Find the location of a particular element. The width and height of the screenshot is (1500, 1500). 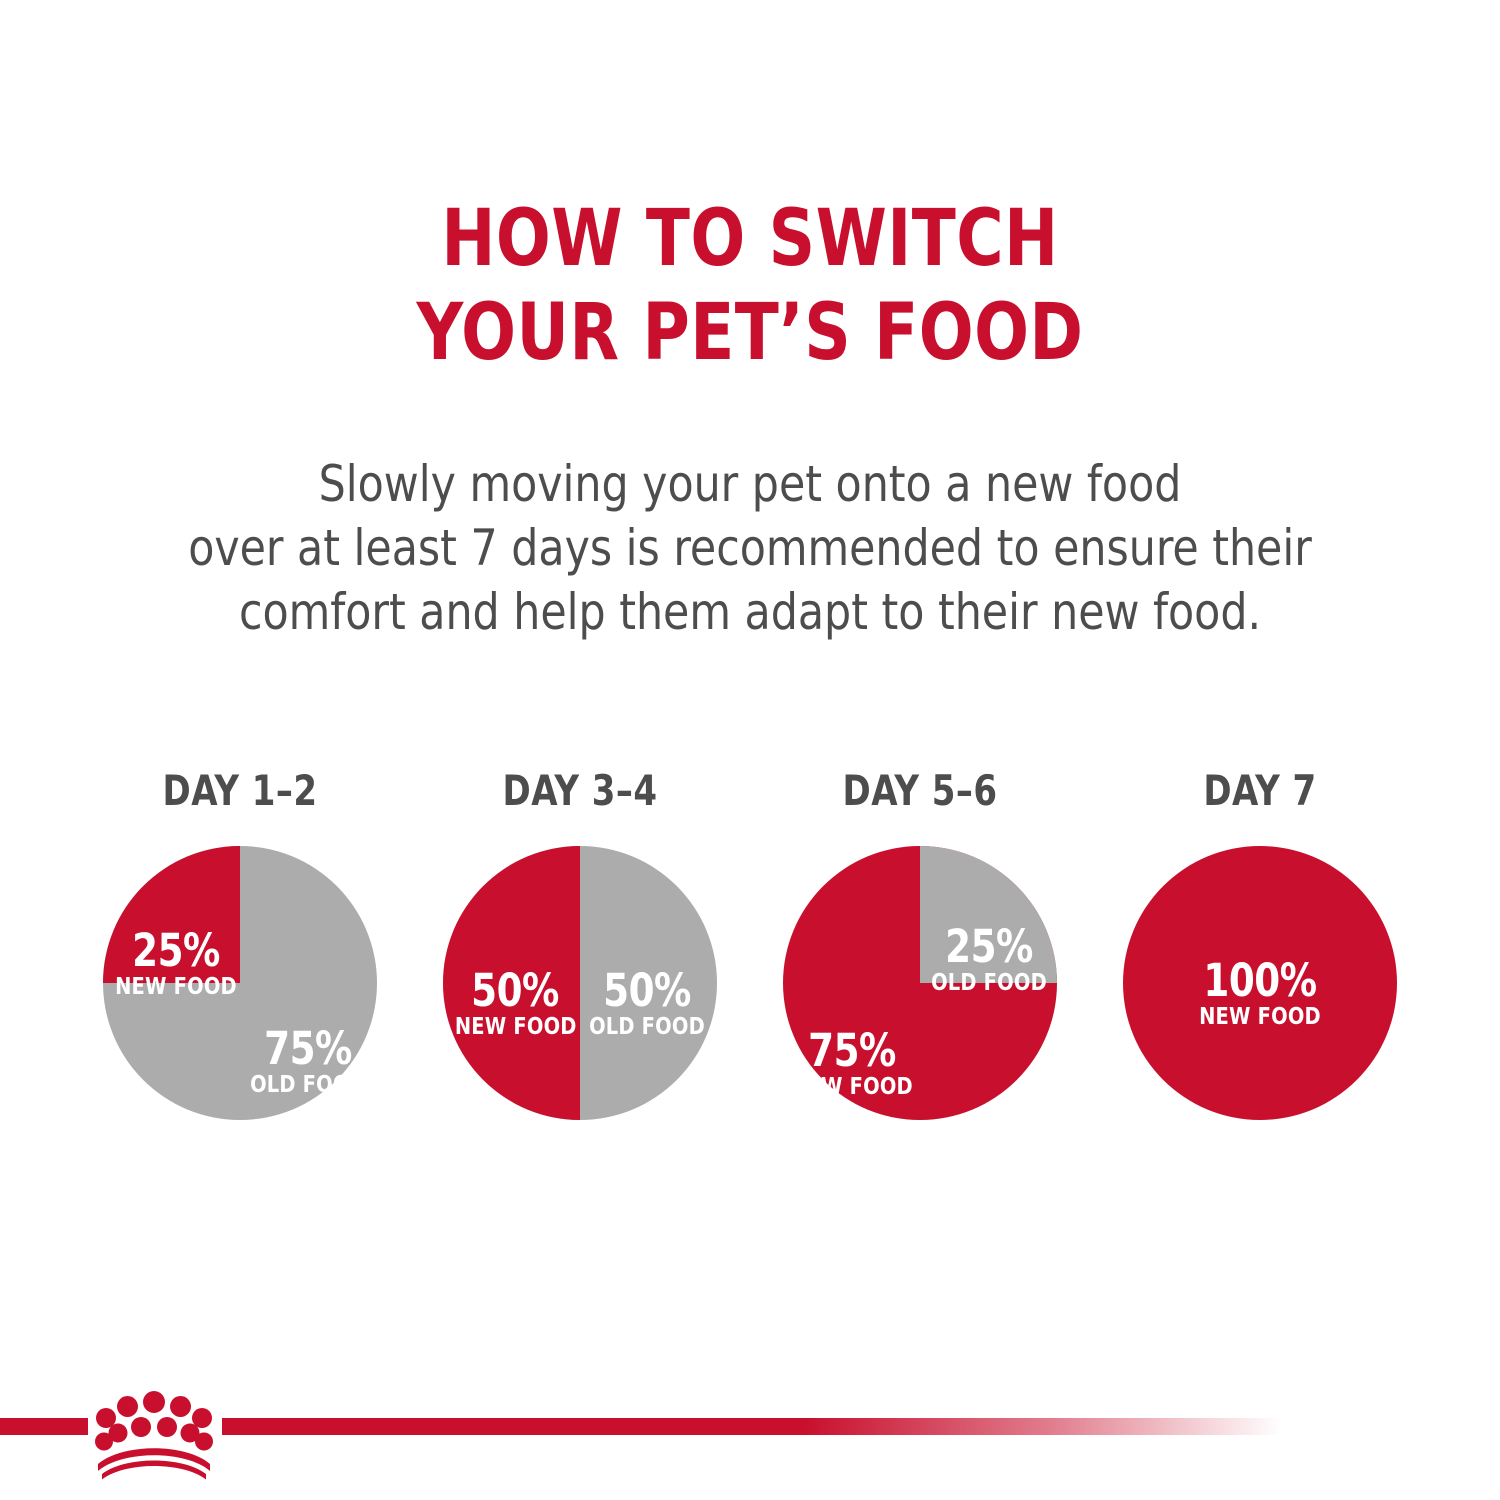

day-label-7: DAY 7 is located at coordinates (1260, 790).